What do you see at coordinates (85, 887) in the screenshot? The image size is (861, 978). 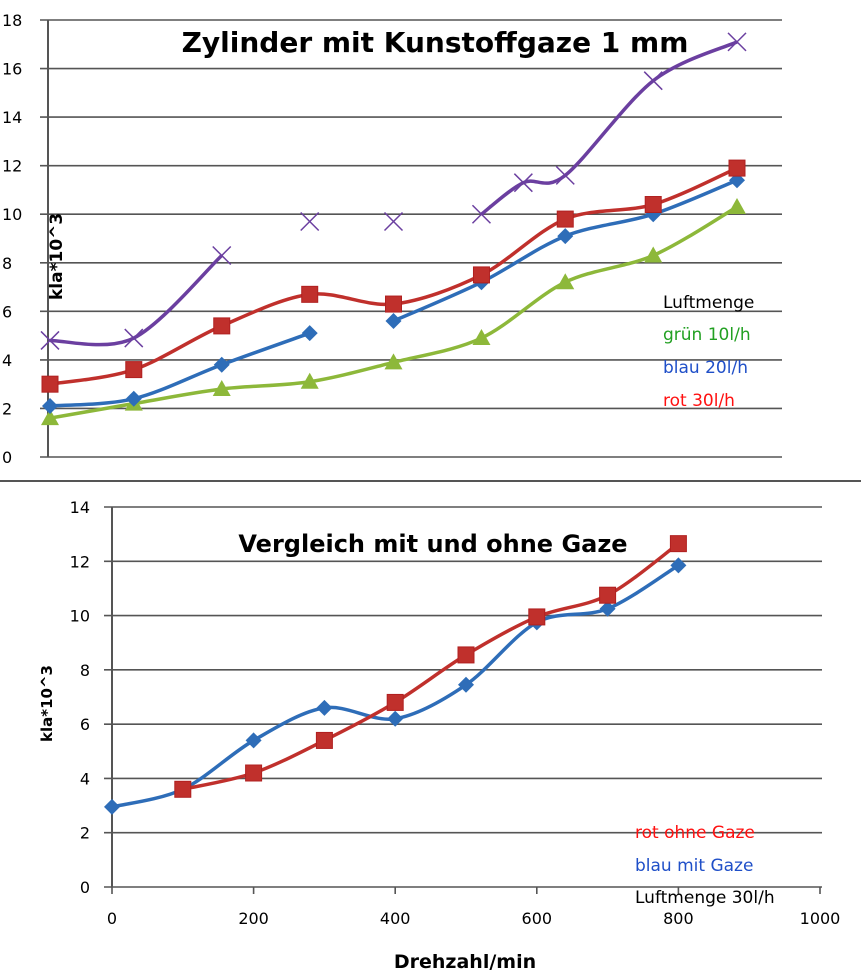 I see `bottom-y-tick-label: 0` at bounding box center [85, 887].